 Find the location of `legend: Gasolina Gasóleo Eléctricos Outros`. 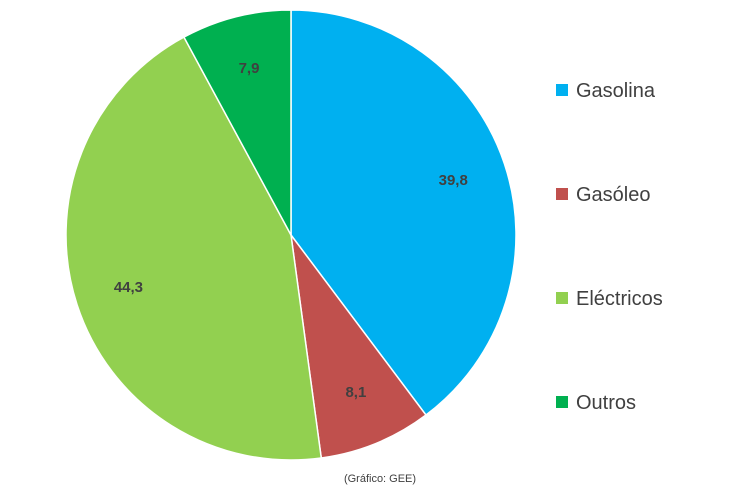

legend: Gasolina Gasóleo Eléctricos Outros is located at coordinates (609, 247).